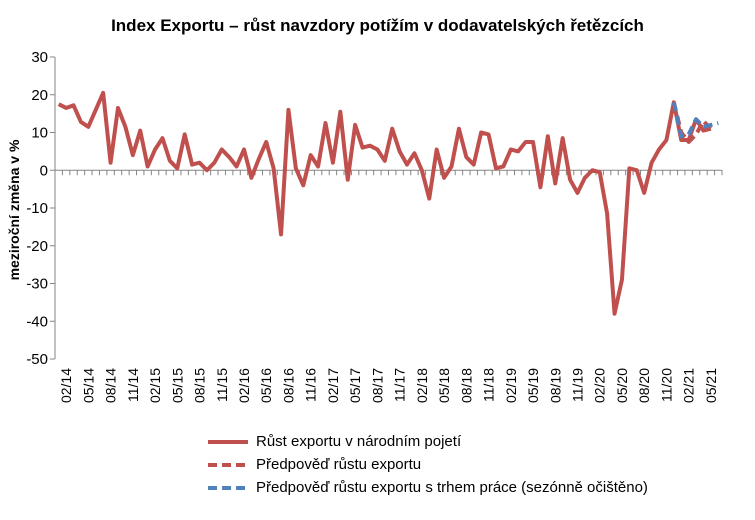 The width and height of the screenshot is (755, 520). What do you see at coordinates (228, 465) in the screenshot?
I see `legend-swatch-dashed-red` at bounding box center [228, 465].